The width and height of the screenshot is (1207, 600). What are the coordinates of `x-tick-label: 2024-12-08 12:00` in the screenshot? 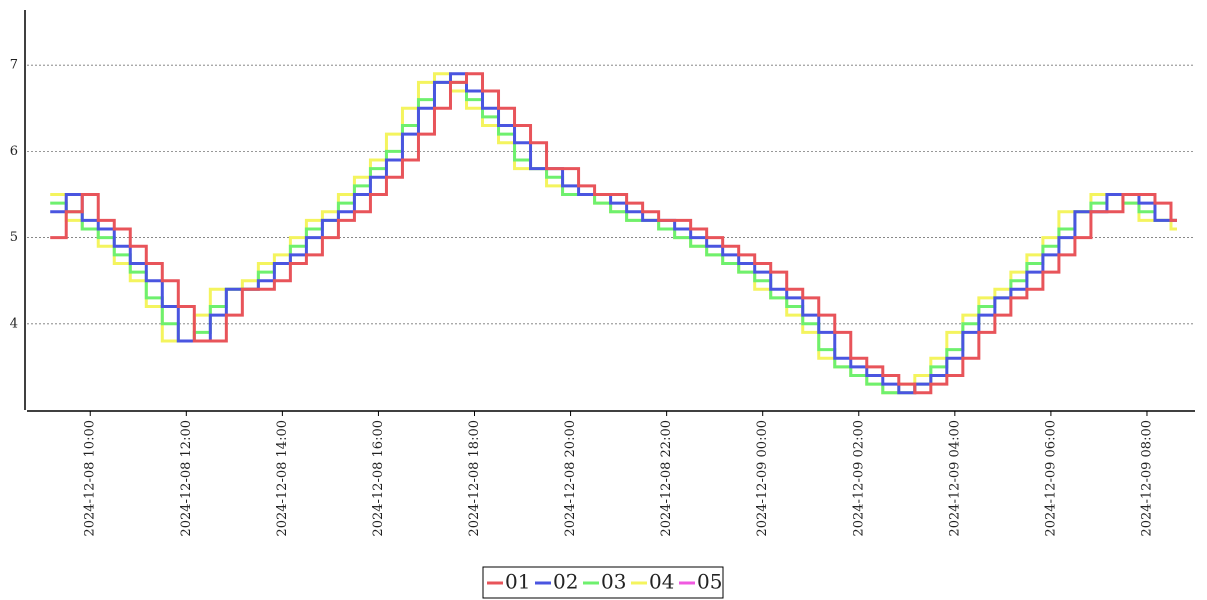 It's located at (186, 478).